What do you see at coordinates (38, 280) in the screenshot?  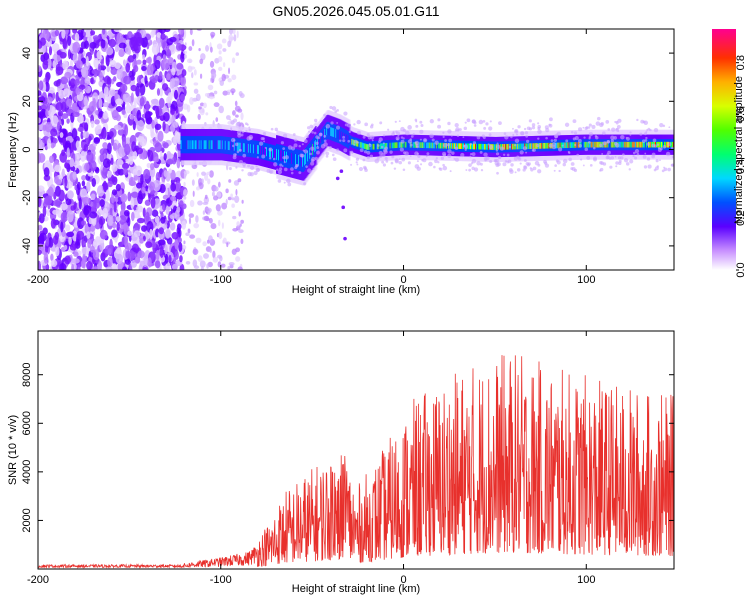 I see `spectrogram-x-tick-label: -200` at bounding box center [38, 280].